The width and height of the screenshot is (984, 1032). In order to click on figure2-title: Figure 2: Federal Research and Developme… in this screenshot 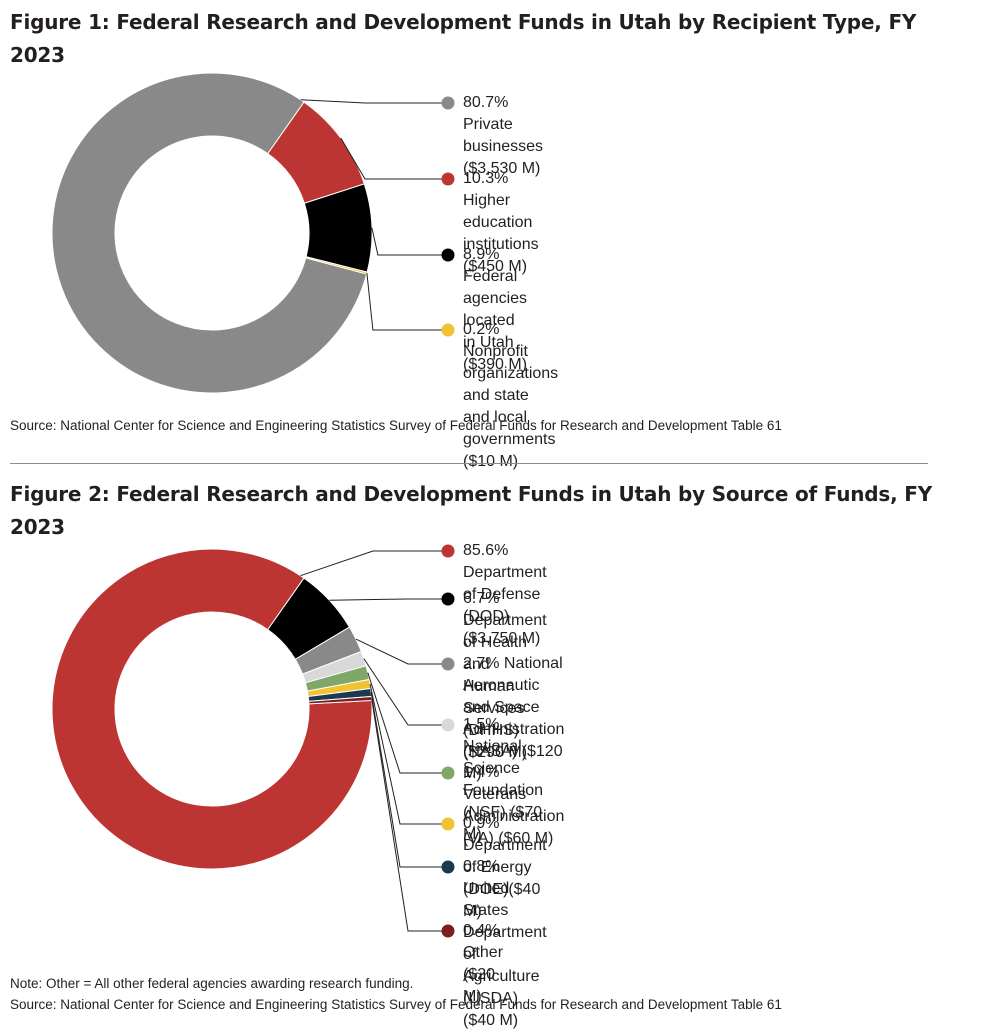, I will do `click(471, 510)`.